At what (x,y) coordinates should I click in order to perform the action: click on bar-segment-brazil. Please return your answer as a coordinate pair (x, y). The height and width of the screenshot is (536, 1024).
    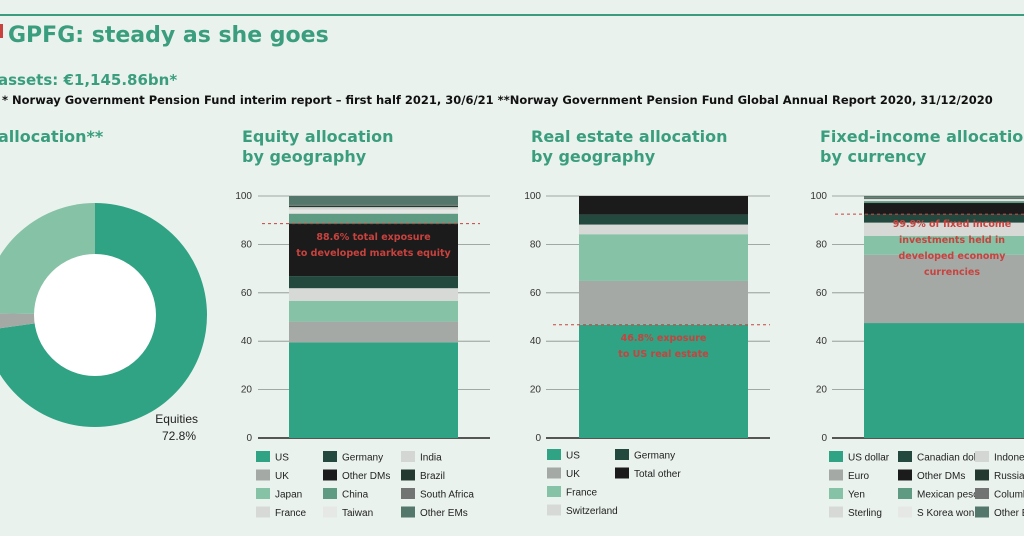
    Looking at the image, I should click on (373, 206).